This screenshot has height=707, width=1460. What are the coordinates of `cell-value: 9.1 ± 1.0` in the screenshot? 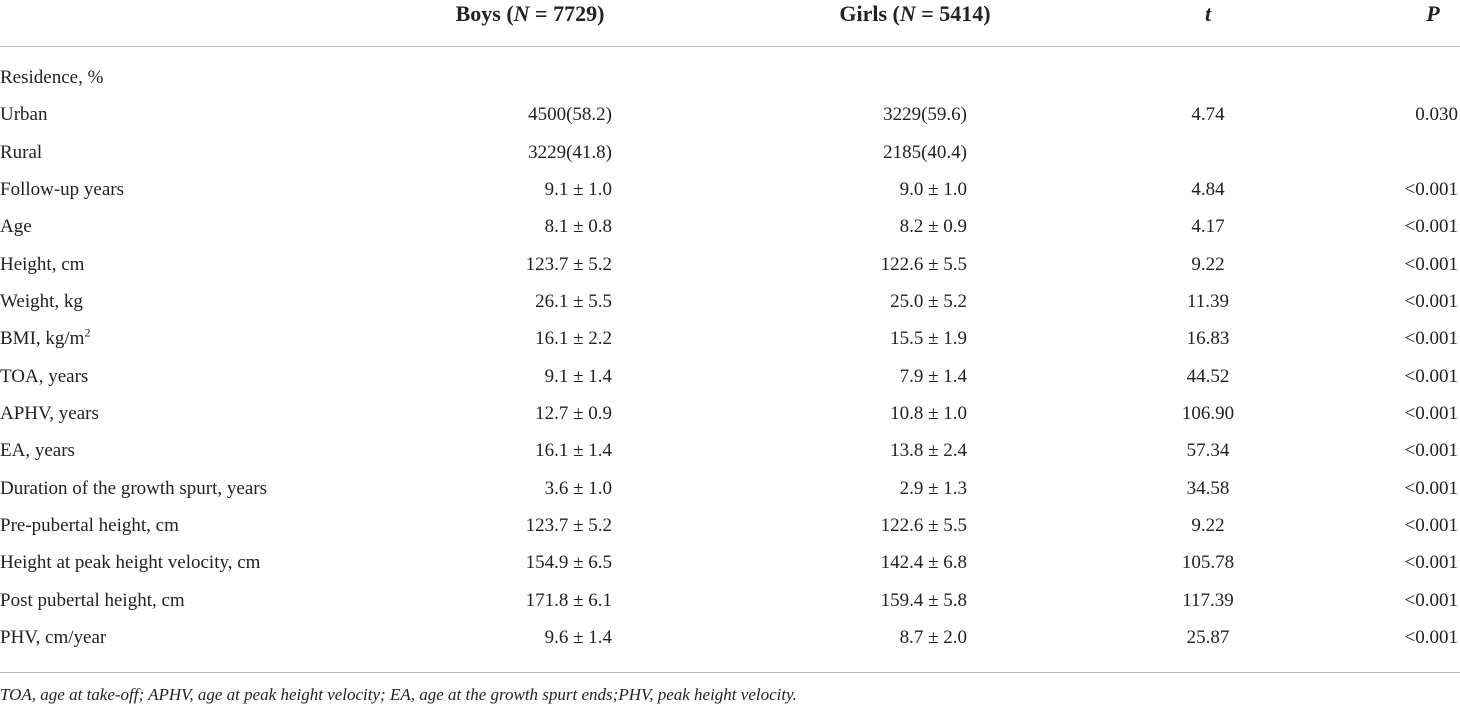 It's located at (578, 189).